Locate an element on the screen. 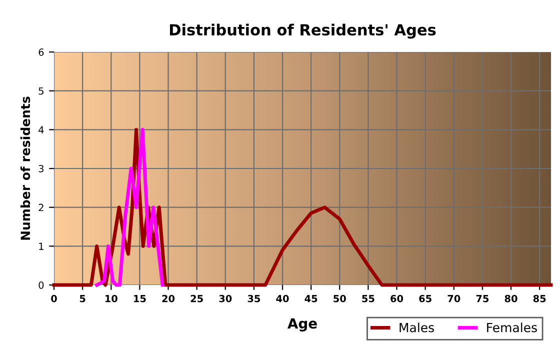 Image resolution: width=560 pixels, height=353 pixels. x-tick-label: 35 is located at coordinates (254, 298).